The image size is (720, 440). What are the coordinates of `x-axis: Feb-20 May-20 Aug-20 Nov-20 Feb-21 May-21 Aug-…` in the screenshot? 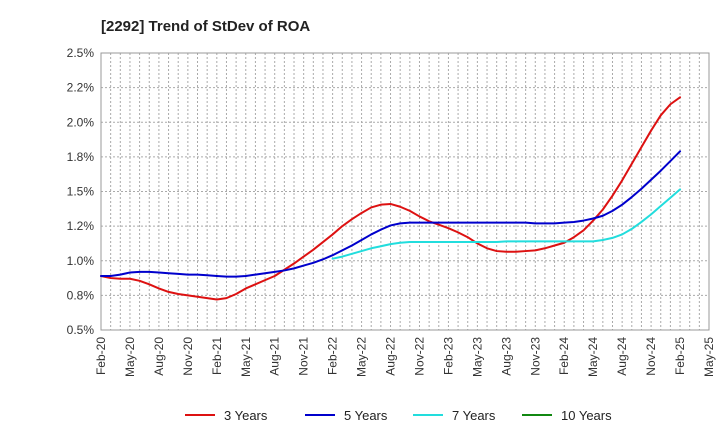 It's located at (405, 357).